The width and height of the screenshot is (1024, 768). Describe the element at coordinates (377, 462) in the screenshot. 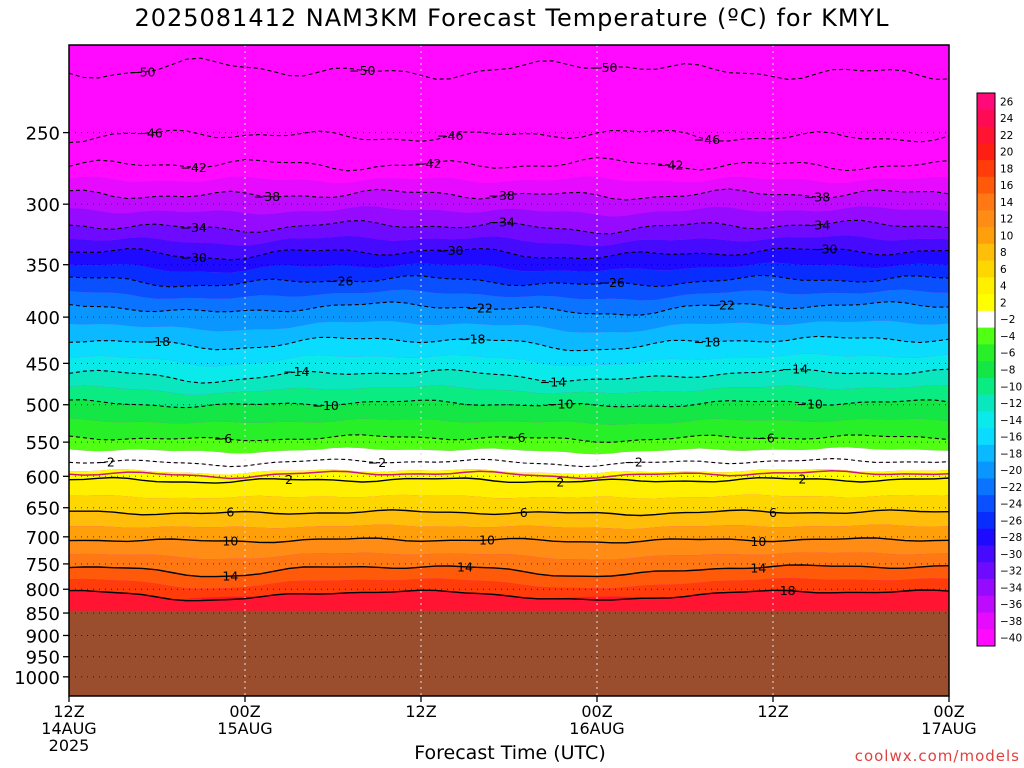

I see `contour-label: −2` at that location.